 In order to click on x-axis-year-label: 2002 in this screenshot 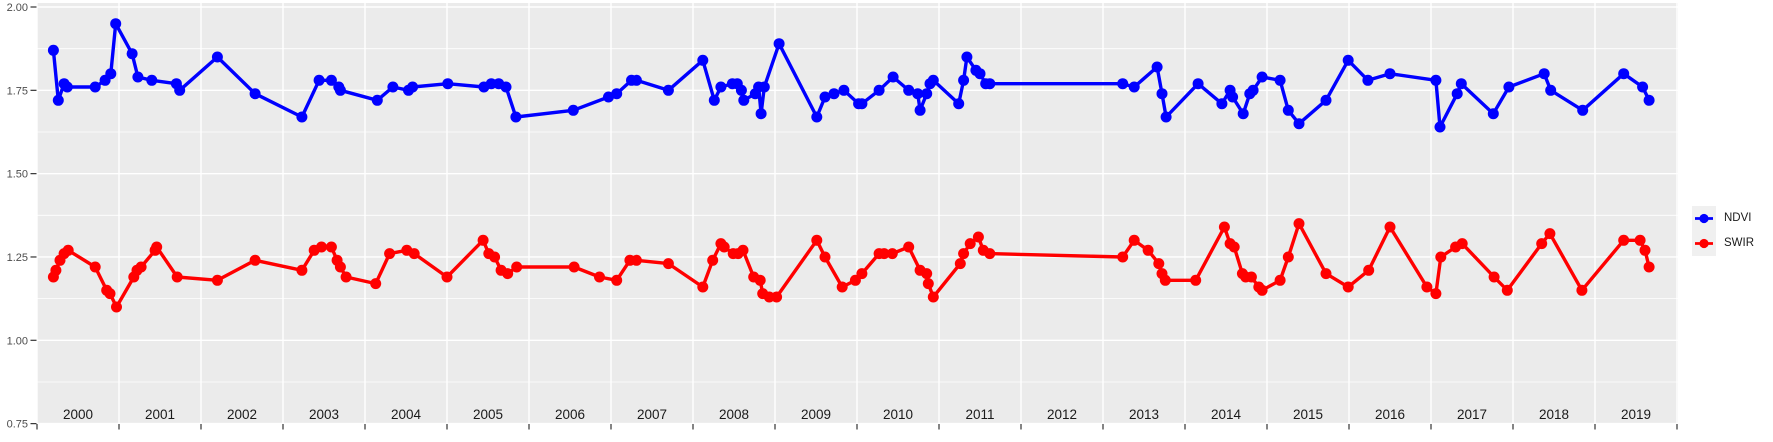, I will do `click(242, 414)`.